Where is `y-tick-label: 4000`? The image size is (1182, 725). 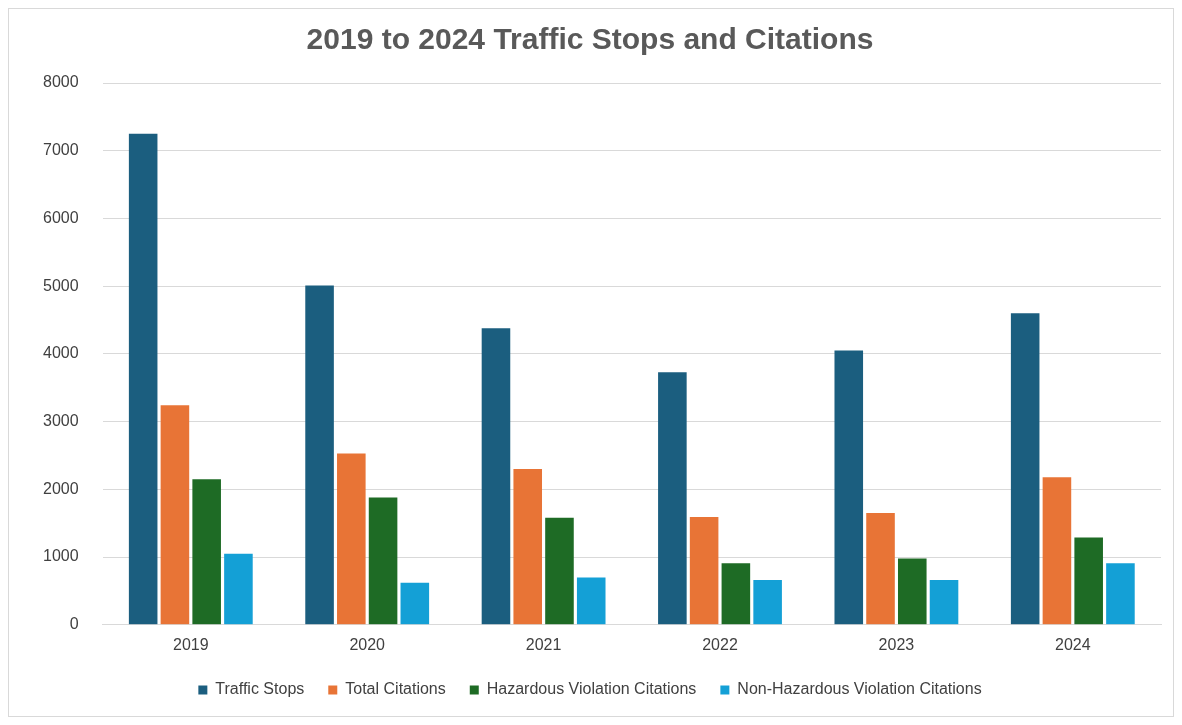 y-tick-label: 4000 is located at coordinates (61, 353).